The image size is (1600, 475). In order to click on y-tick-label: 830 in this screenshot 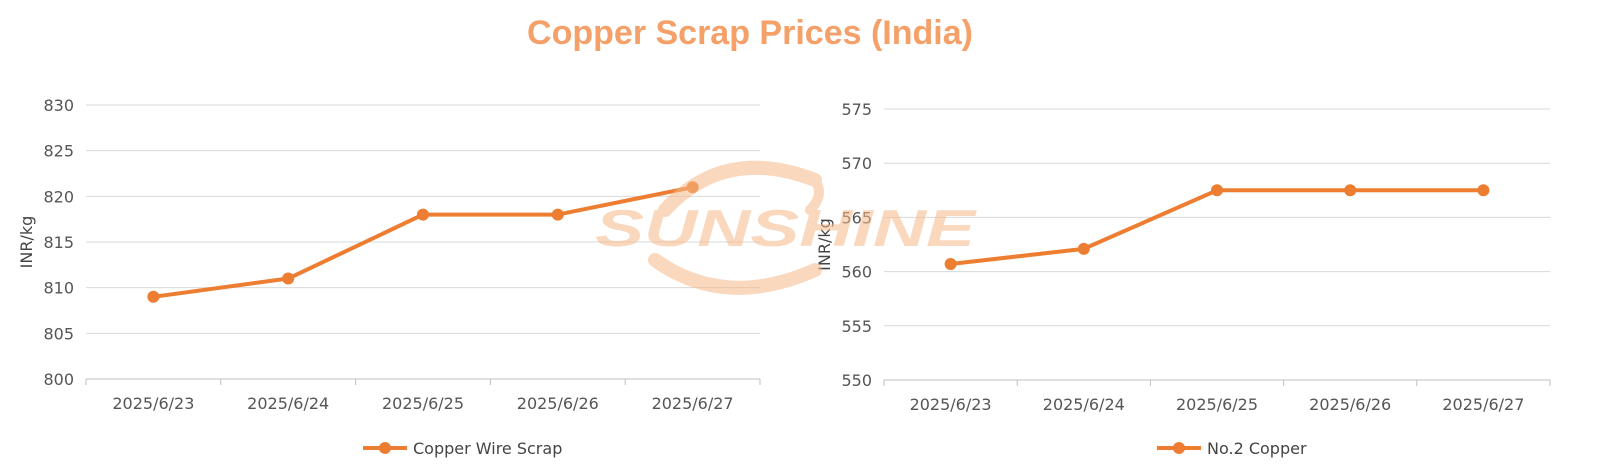, I will do `click(58, 105)`.